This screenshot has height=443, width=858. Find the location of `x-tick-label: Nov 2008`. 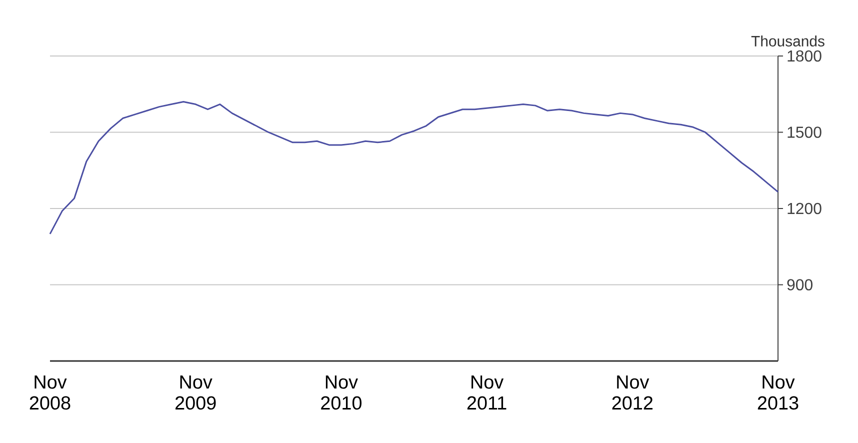

x-tick-label: Nov 2008 is located at coordinates (50, 393).